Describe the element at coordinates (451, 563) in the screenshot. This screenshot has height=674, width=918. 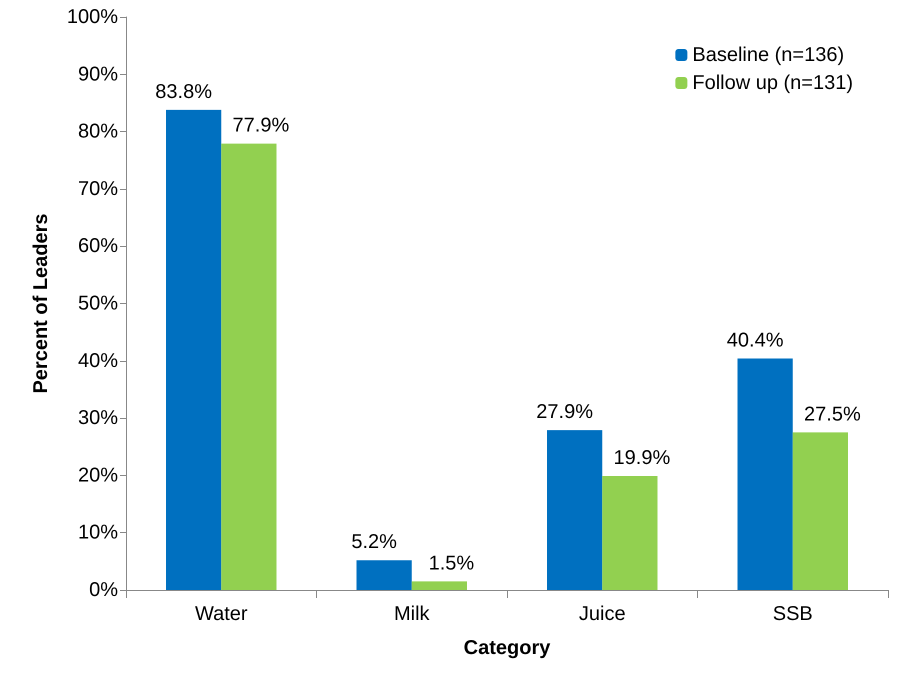
I see `data-label: 1.5%` at that location.